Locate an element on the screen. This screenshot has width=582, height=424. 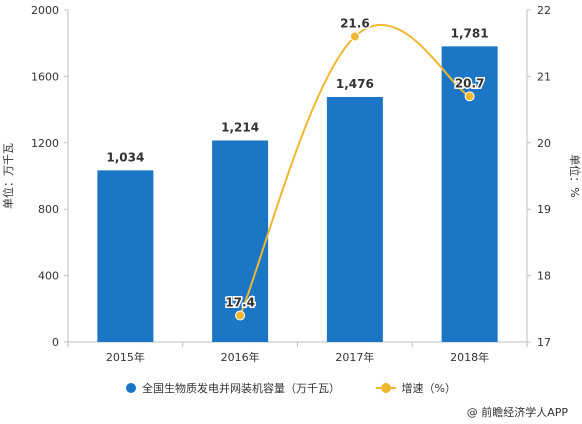
growth-value-label: 20.7 is located at coordinates (470, 83).